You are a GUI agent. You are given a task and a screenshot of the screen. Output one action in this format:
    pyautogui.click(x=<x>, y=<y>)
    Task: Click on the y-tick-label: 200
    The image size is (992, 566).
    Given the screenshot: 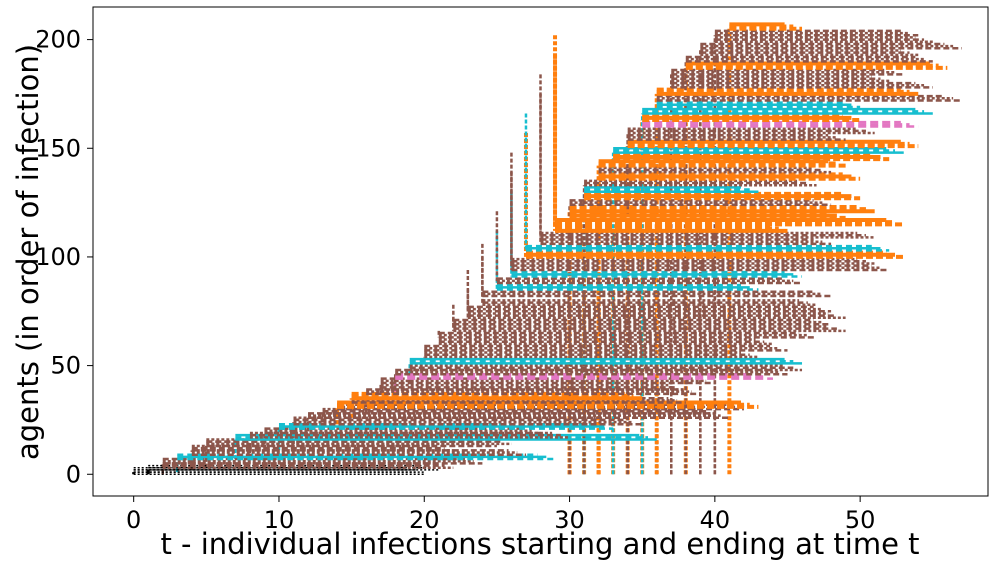 What is the action you would take?
    pyautogui.click(x=58, y=40)
    